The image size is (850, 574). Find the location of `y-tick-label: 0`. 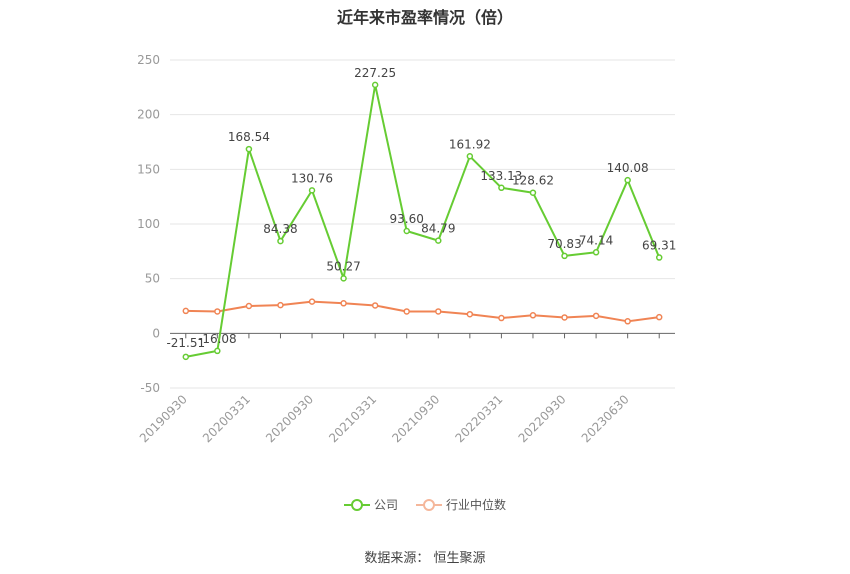

y-tick-label: 0 is located at coordinates (156, 333).